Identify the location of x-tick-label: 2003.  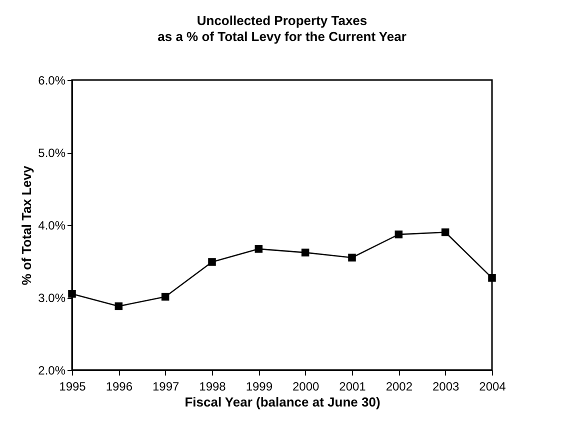
(446, 387).